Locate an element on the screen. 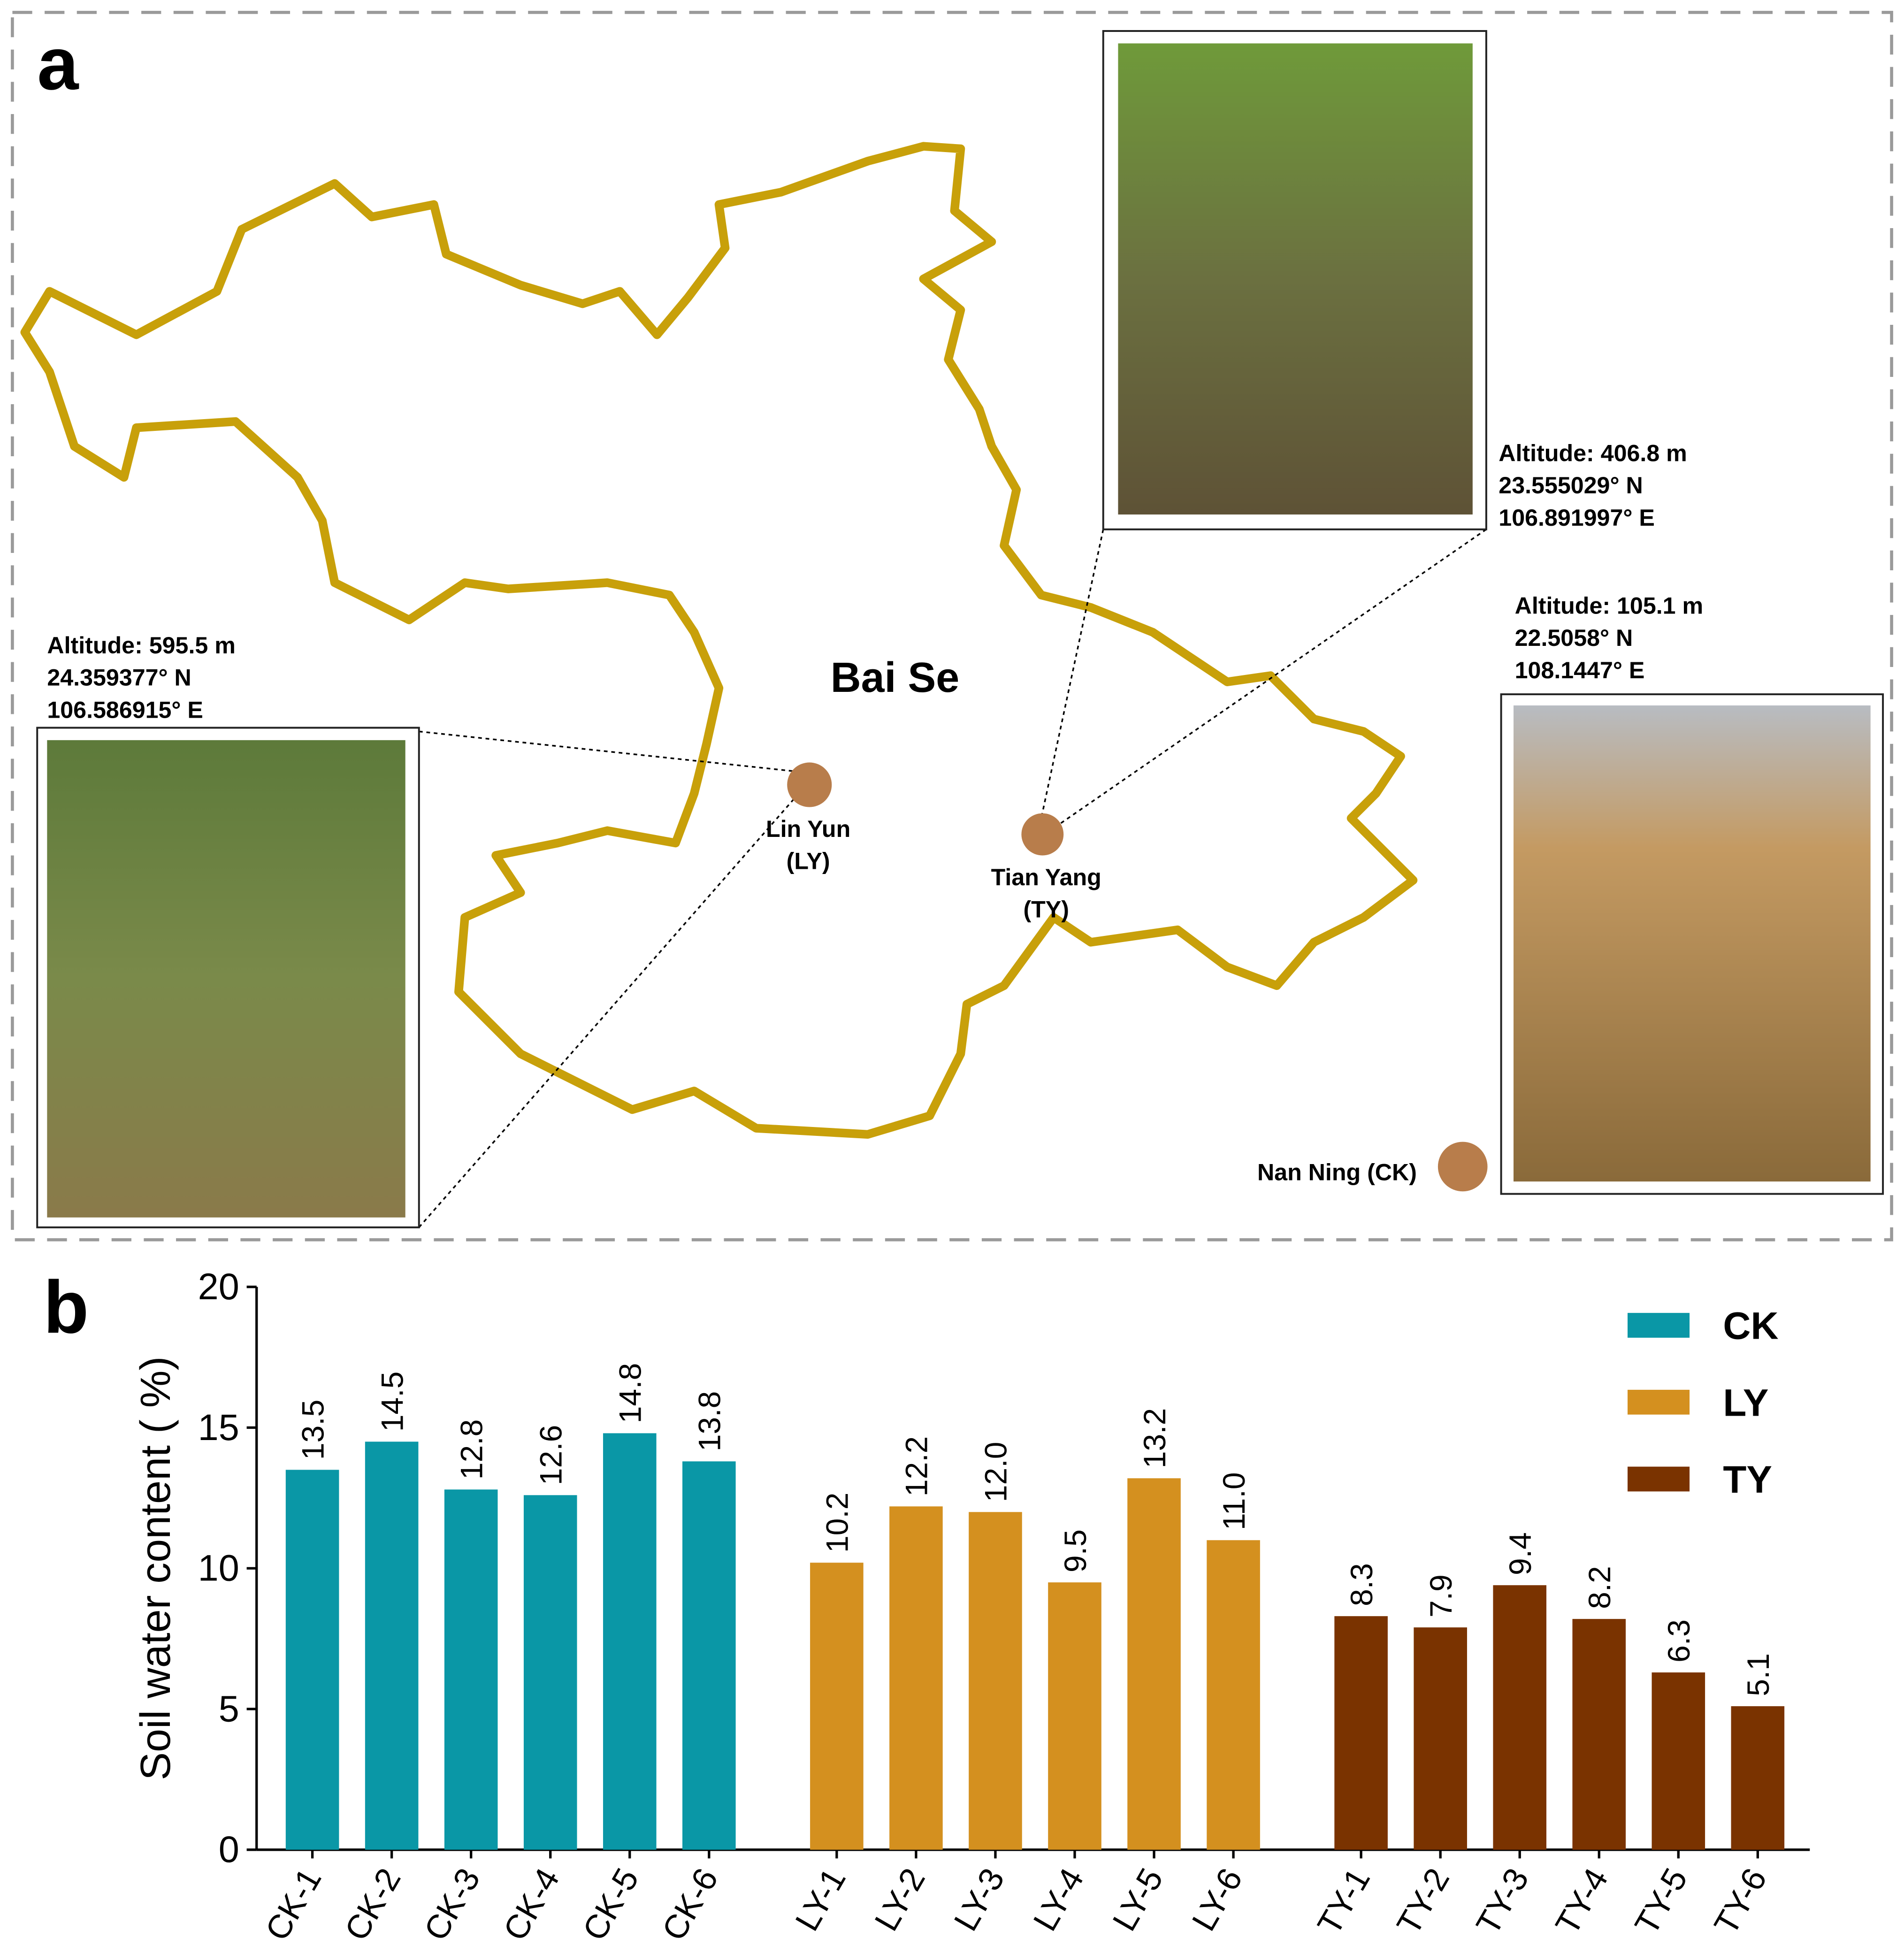 The width and height of the screenshot is (1904, 1939). x-tick-label: LY-5 is located at coordinates (1137, 1899).